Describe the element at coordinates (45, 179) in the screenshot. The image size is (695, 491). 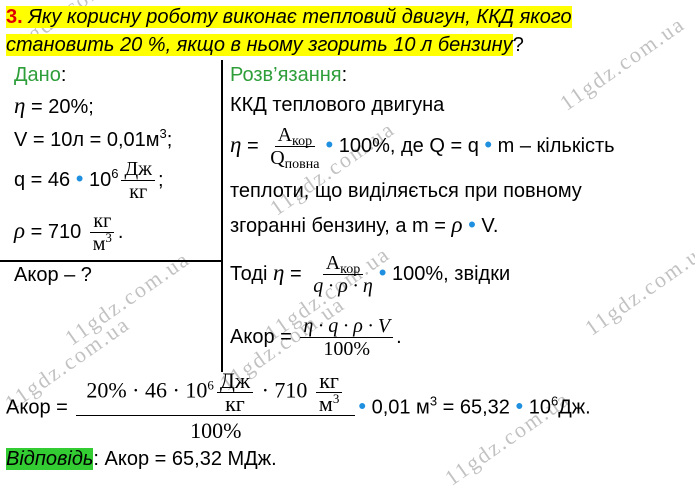
I see `text: q = 46` at that location.